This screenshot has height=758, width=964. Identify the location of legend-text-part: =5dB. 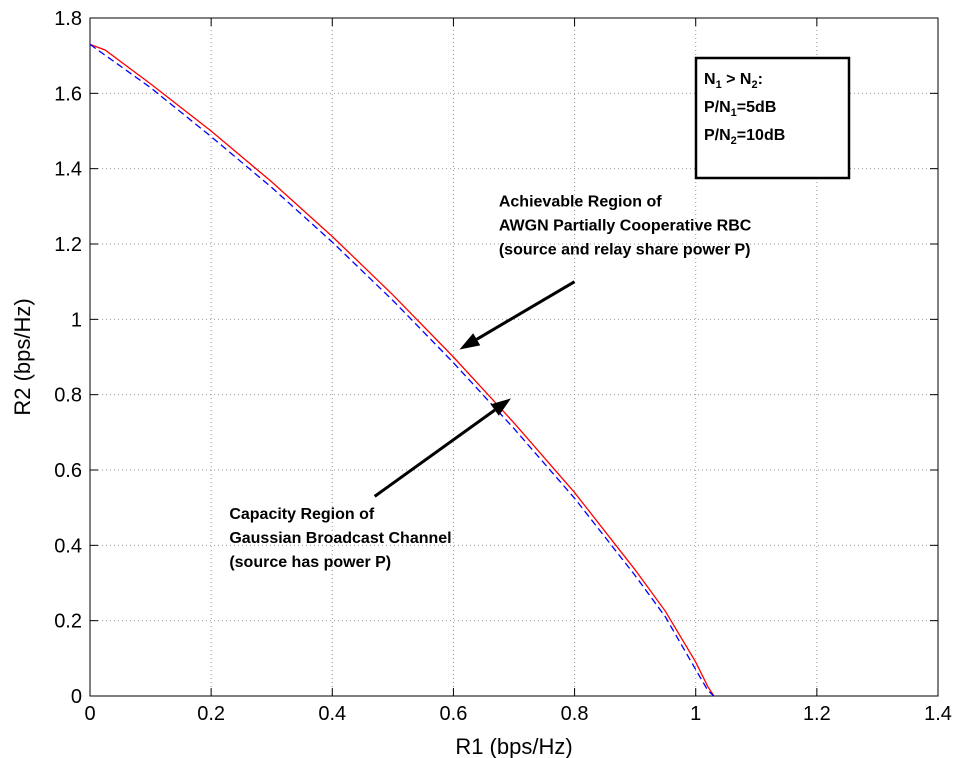
(757, 107).